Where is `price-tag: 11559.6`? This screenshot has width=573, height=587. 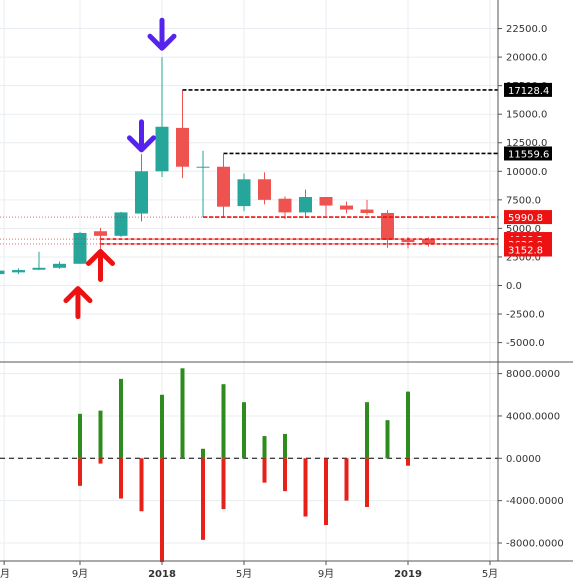
price-tag: 11559.6 is located at coordinates (528, 153).